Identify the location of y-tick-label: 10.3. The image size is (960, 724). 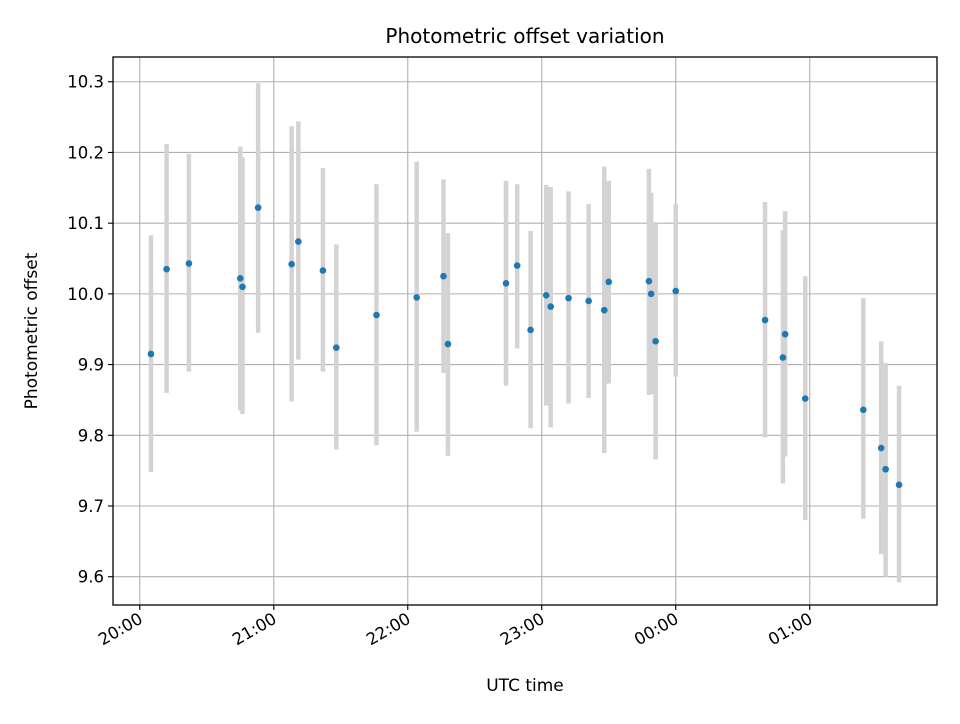
(85, 82).